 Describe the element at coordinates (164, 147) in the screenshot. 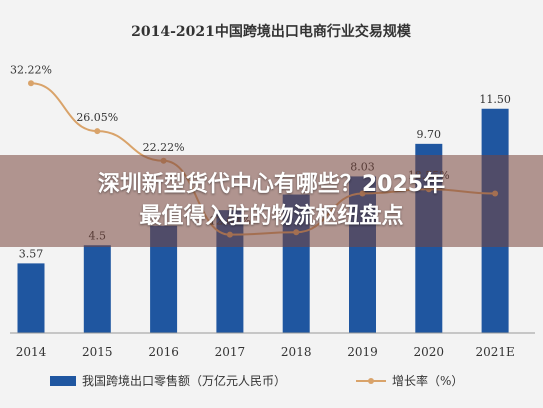

I see `growth-value-label: 22.22%` at that location.